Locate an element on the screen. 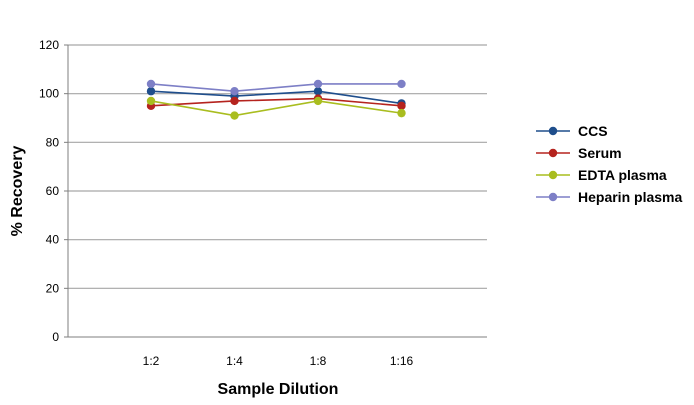 The width and height of the screenshot is (694, 405). legend-item: EDTA plasma is located at coordinates (601, 175).